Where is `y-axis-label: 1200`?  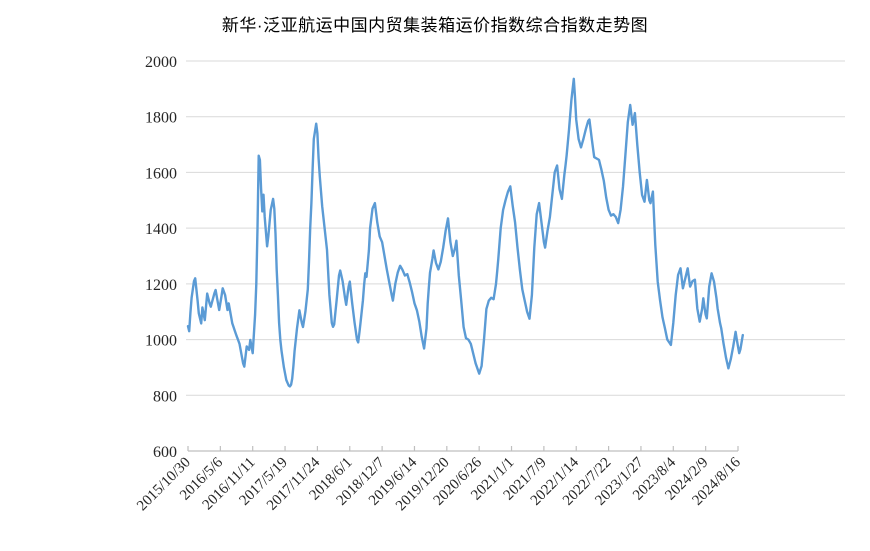
y-axis-label: 1200 is located at coordinates (161, 285).